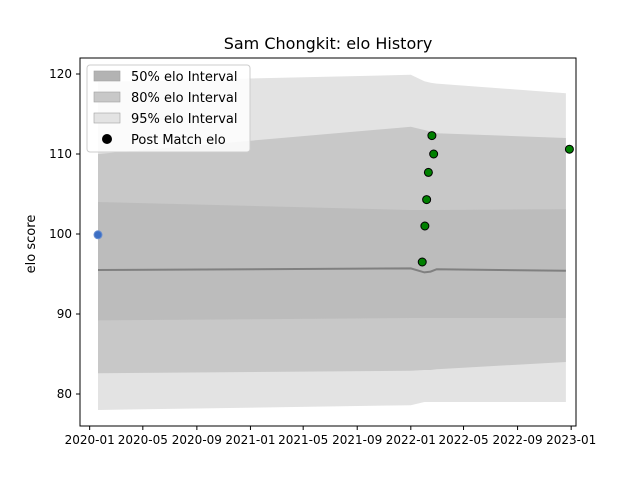  I want to click on chart-title: Sam Chongkit: elo History, so click(328, 43).